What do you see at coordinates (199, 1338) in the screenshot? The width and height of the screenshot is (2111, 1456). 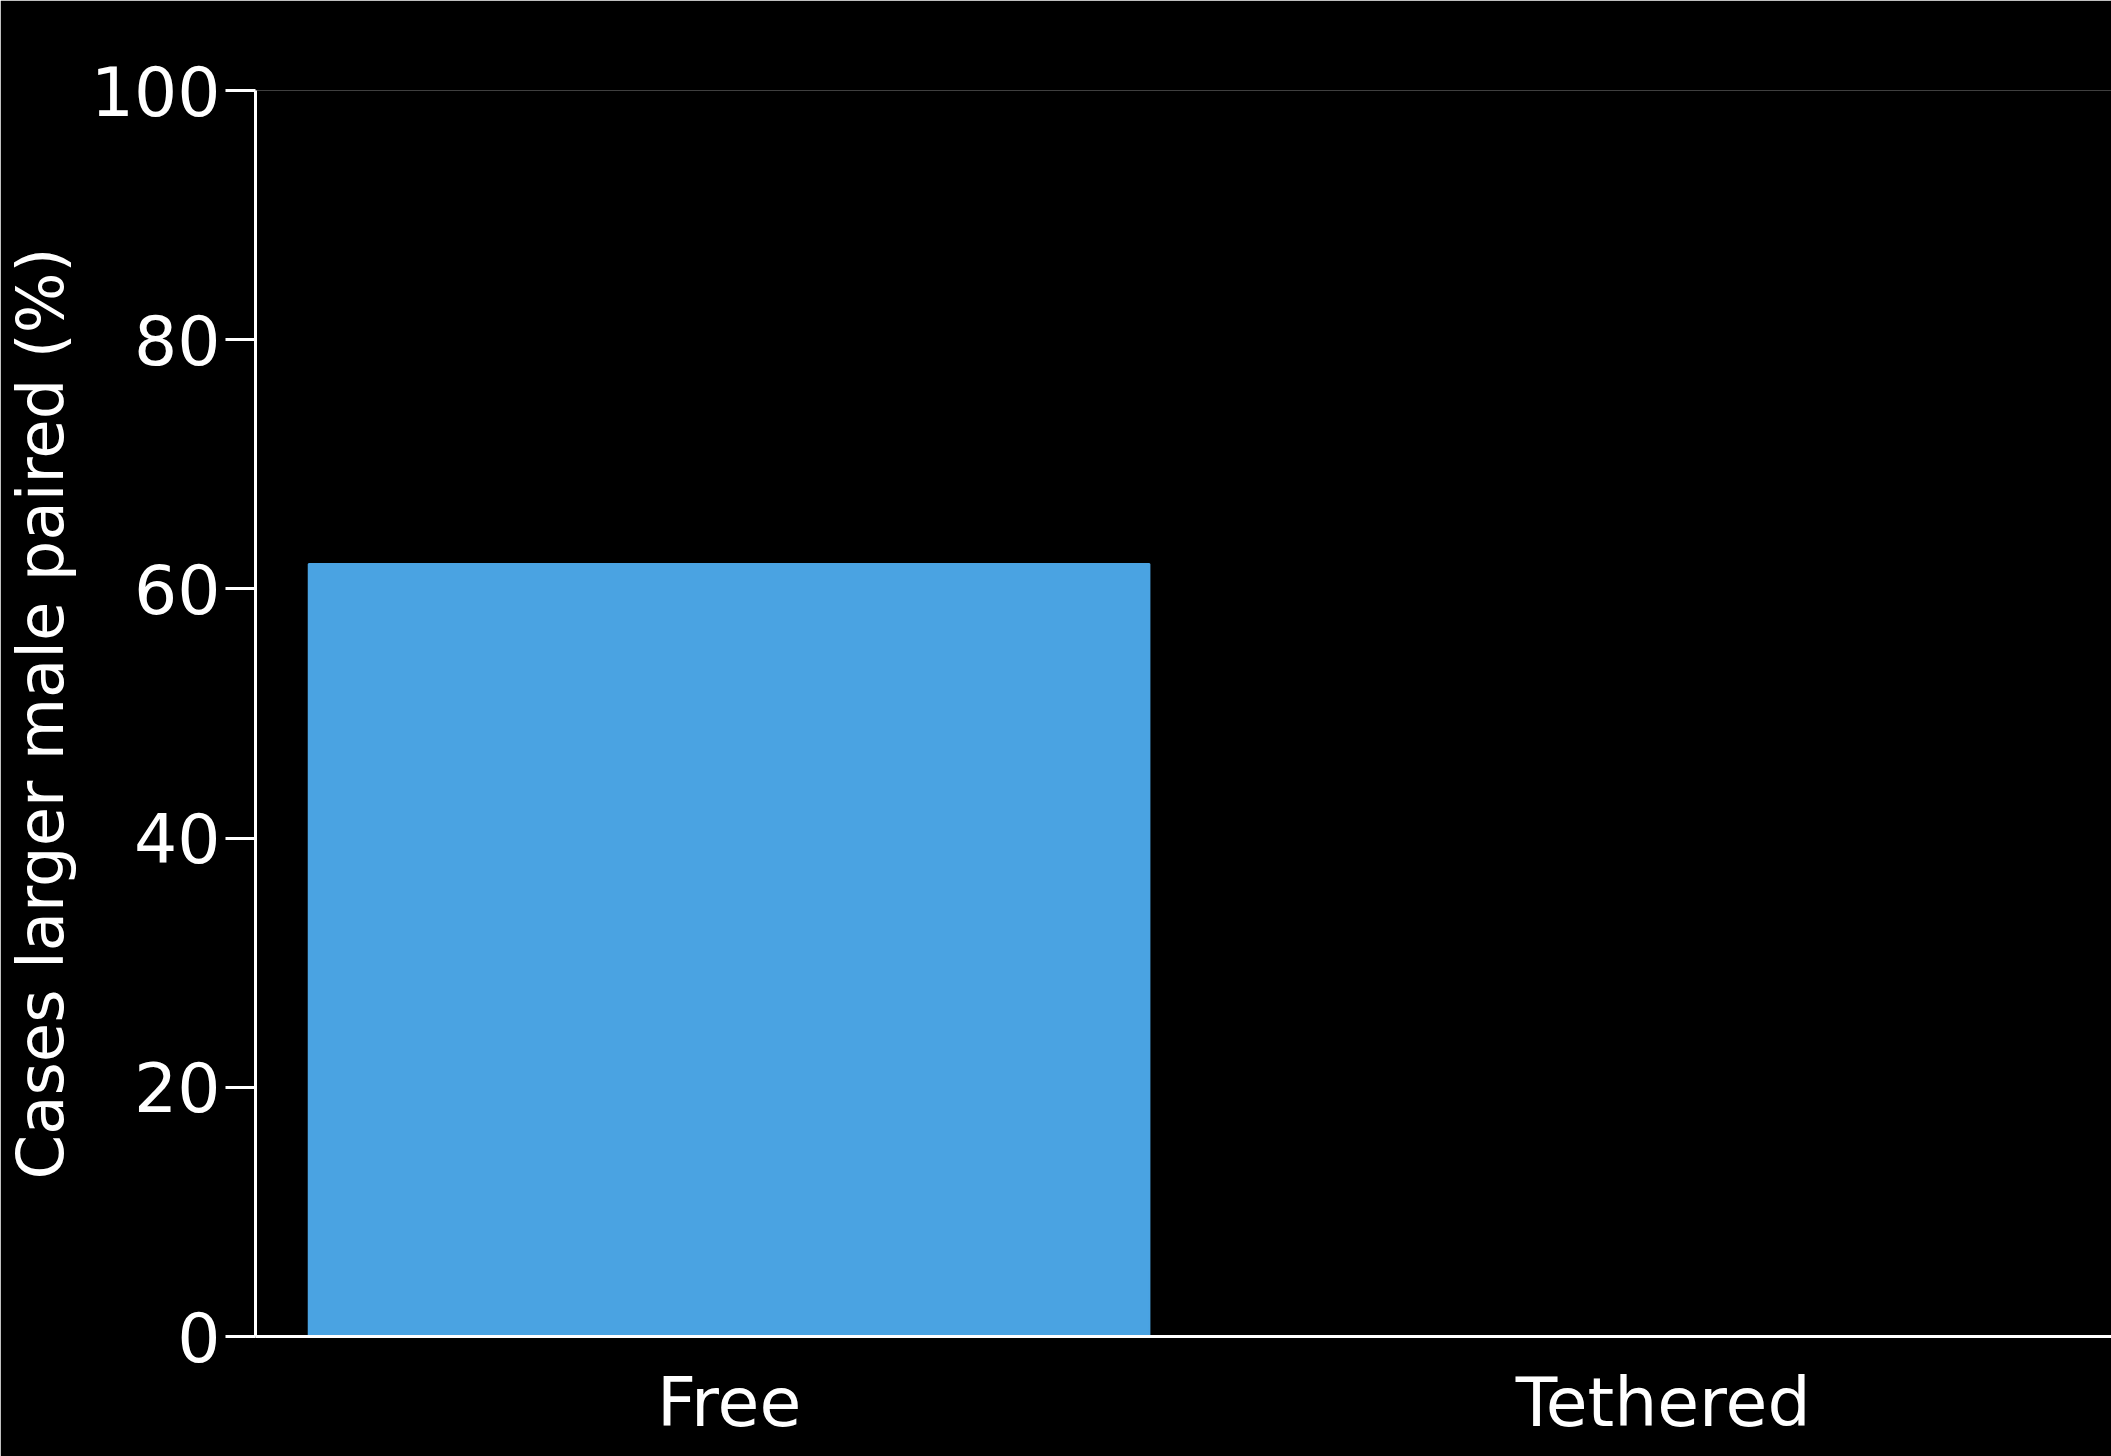 I see `y-tick-label: 0` at bounding box center [199, 1338].